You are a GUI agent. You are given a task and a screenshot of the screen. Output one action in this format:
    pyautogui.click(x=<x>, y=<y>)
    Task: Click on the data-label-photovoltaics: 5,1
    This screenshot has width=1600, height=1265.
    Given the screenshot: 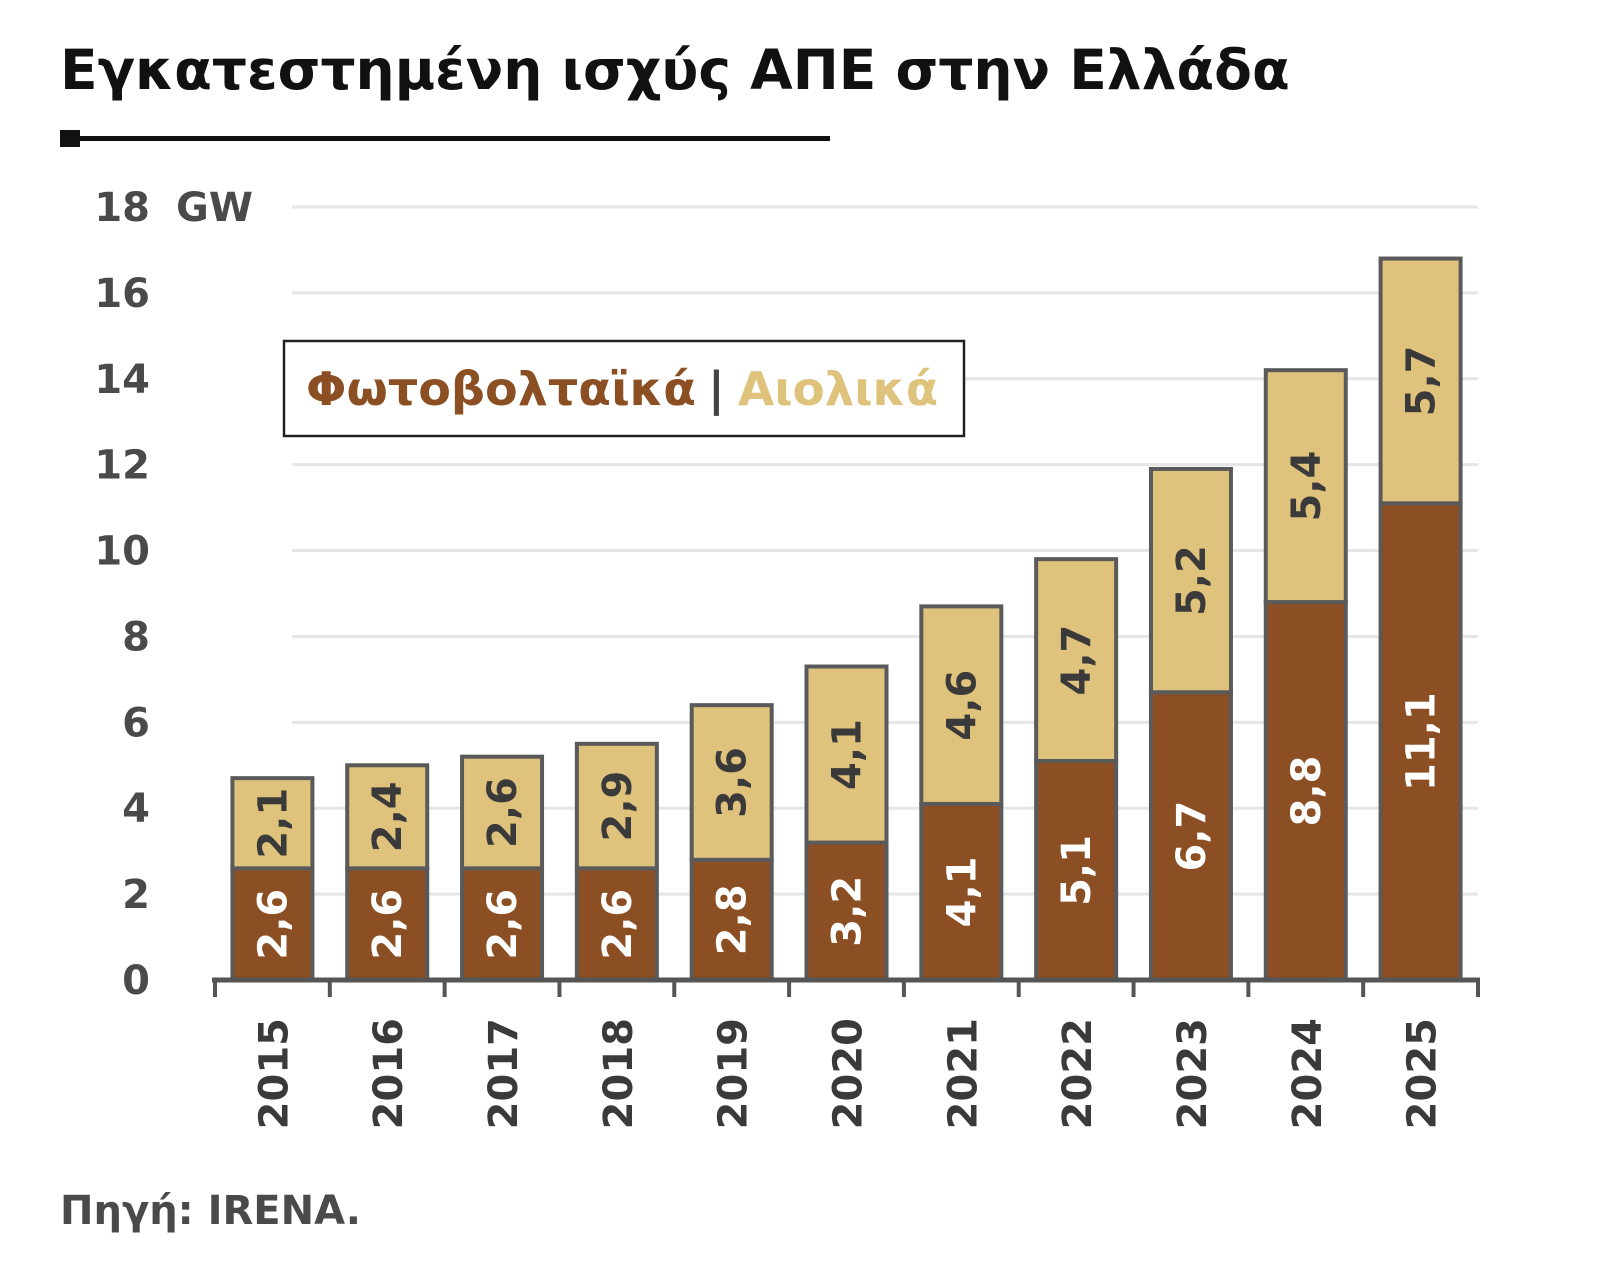 What is the action you would take?
    pyautogui.click(x=1077, y=870)
    